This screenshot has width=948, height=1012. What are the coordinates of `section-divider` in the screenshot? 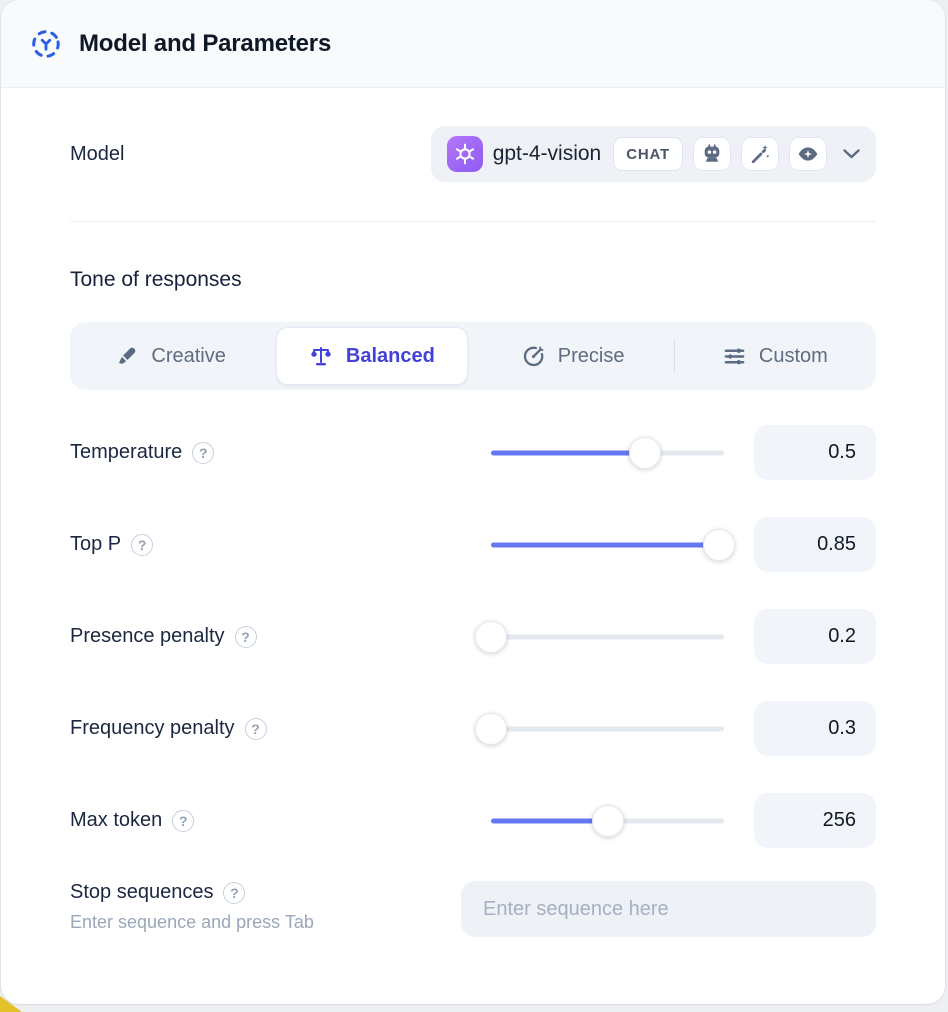 It's located at (473, 221).